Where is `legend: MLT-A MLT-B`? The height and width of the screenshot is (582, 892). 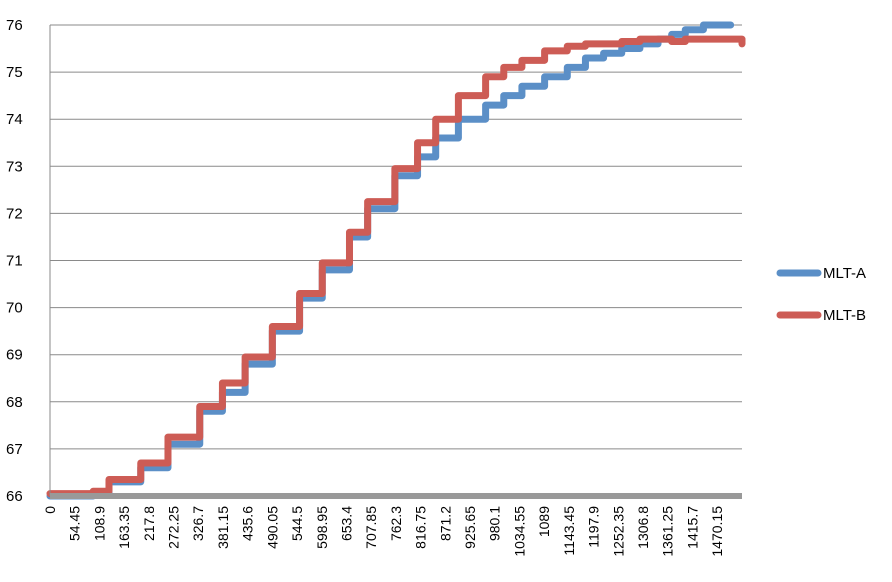 legend: MLT-A MLT-B is located at coordinates (821, 294).